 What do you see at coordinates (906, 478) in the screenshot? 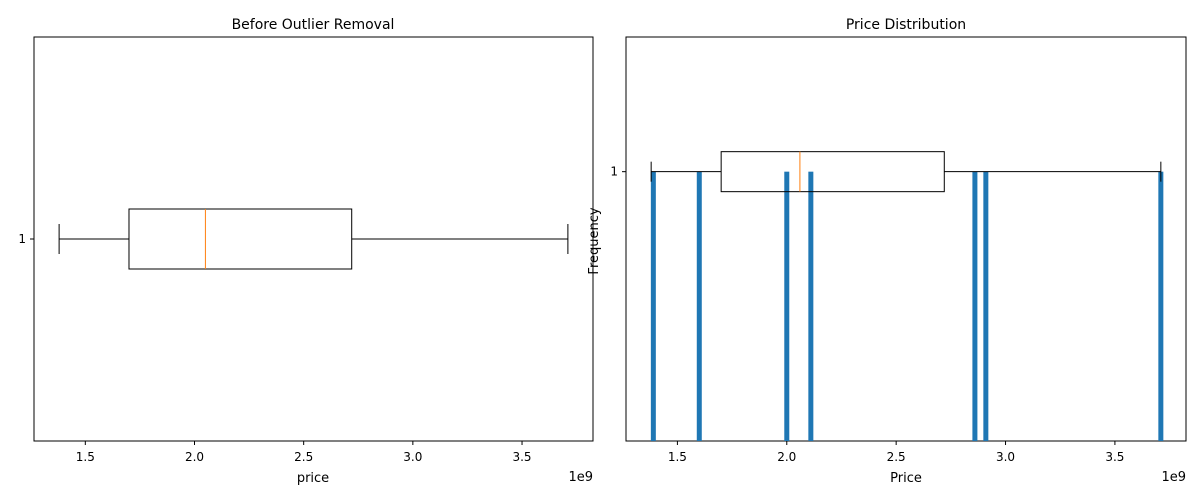
I see `right-x-label: Price` at bounding box center [906, 478].